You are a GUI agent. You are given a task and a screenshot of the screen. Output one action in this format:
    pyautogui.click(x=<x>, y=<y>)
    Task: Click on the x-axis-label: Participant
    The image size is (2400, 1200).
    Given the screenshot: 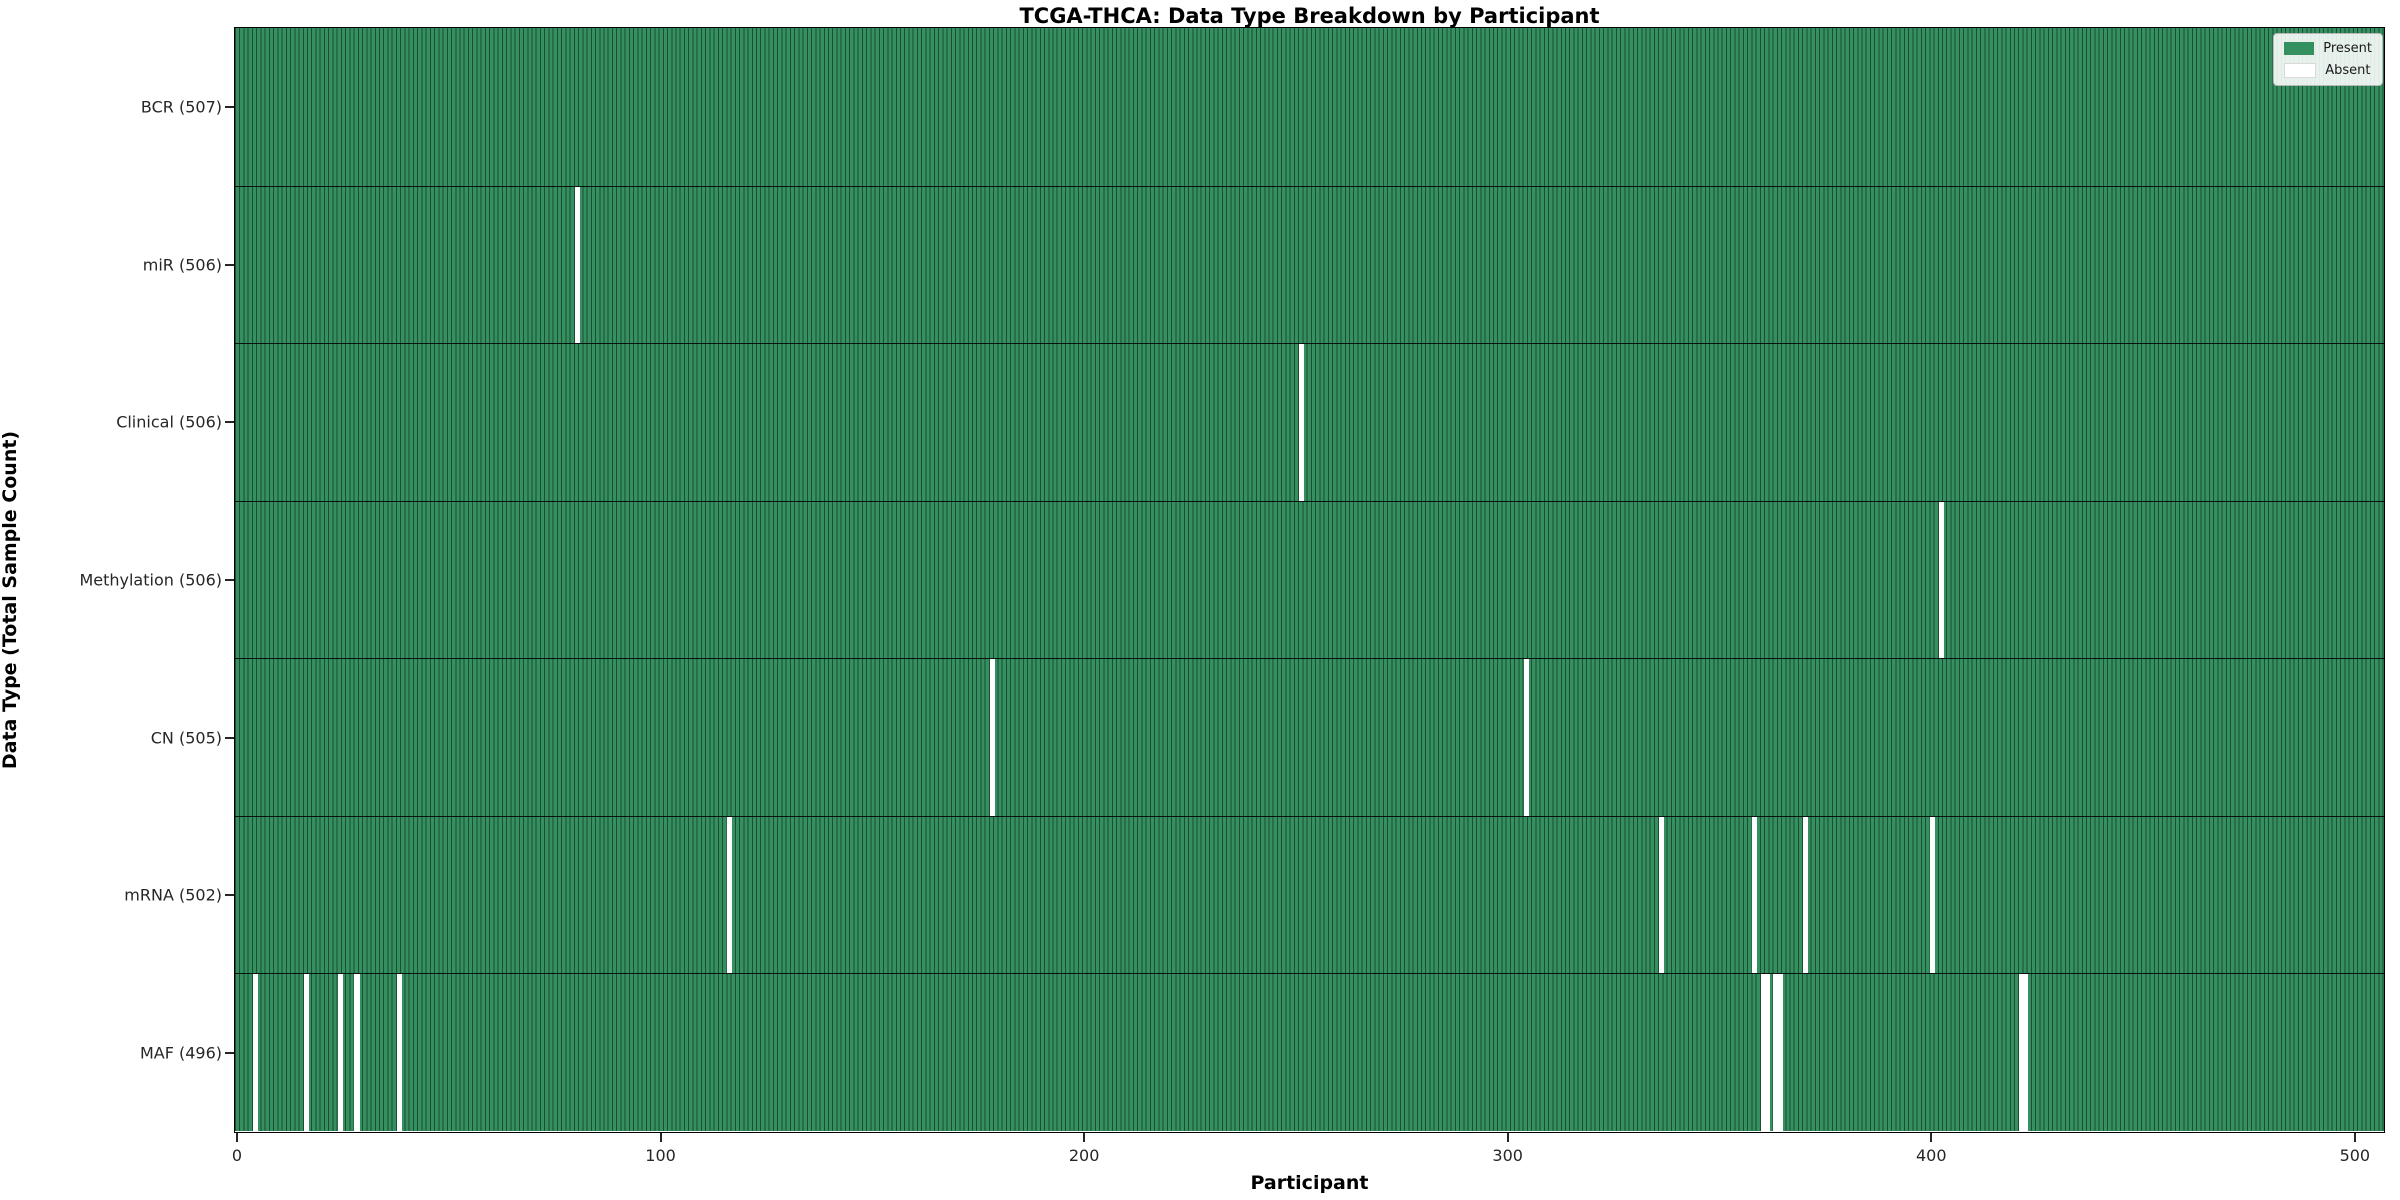 What is the action you would take?
    pyautogui.click(x=1309, y=1183)
    